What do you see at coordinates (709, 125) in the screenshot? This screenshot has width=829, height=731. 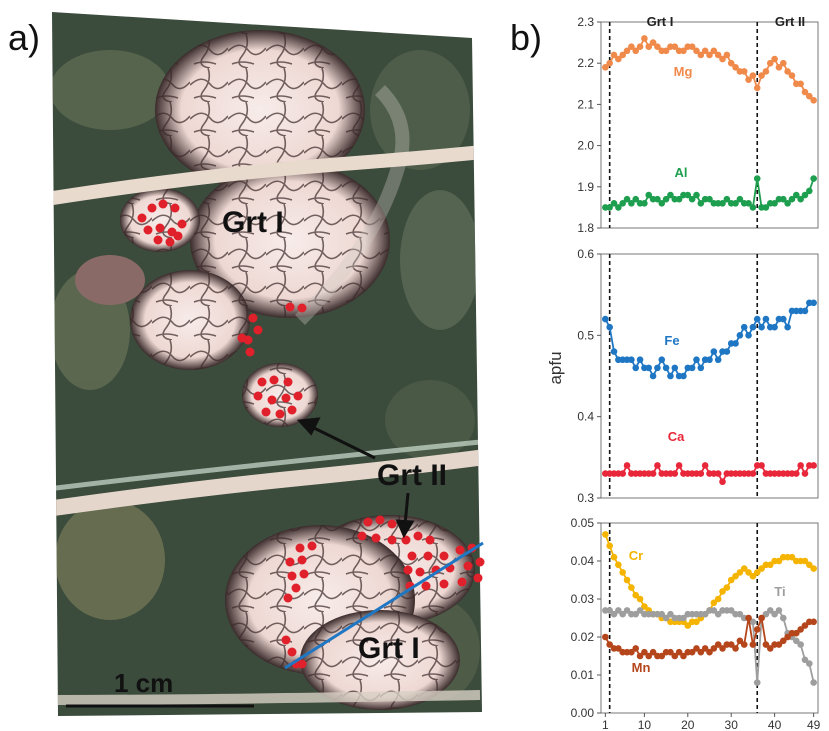 I see `plot-frame-top` at bounding box center [709, 125].